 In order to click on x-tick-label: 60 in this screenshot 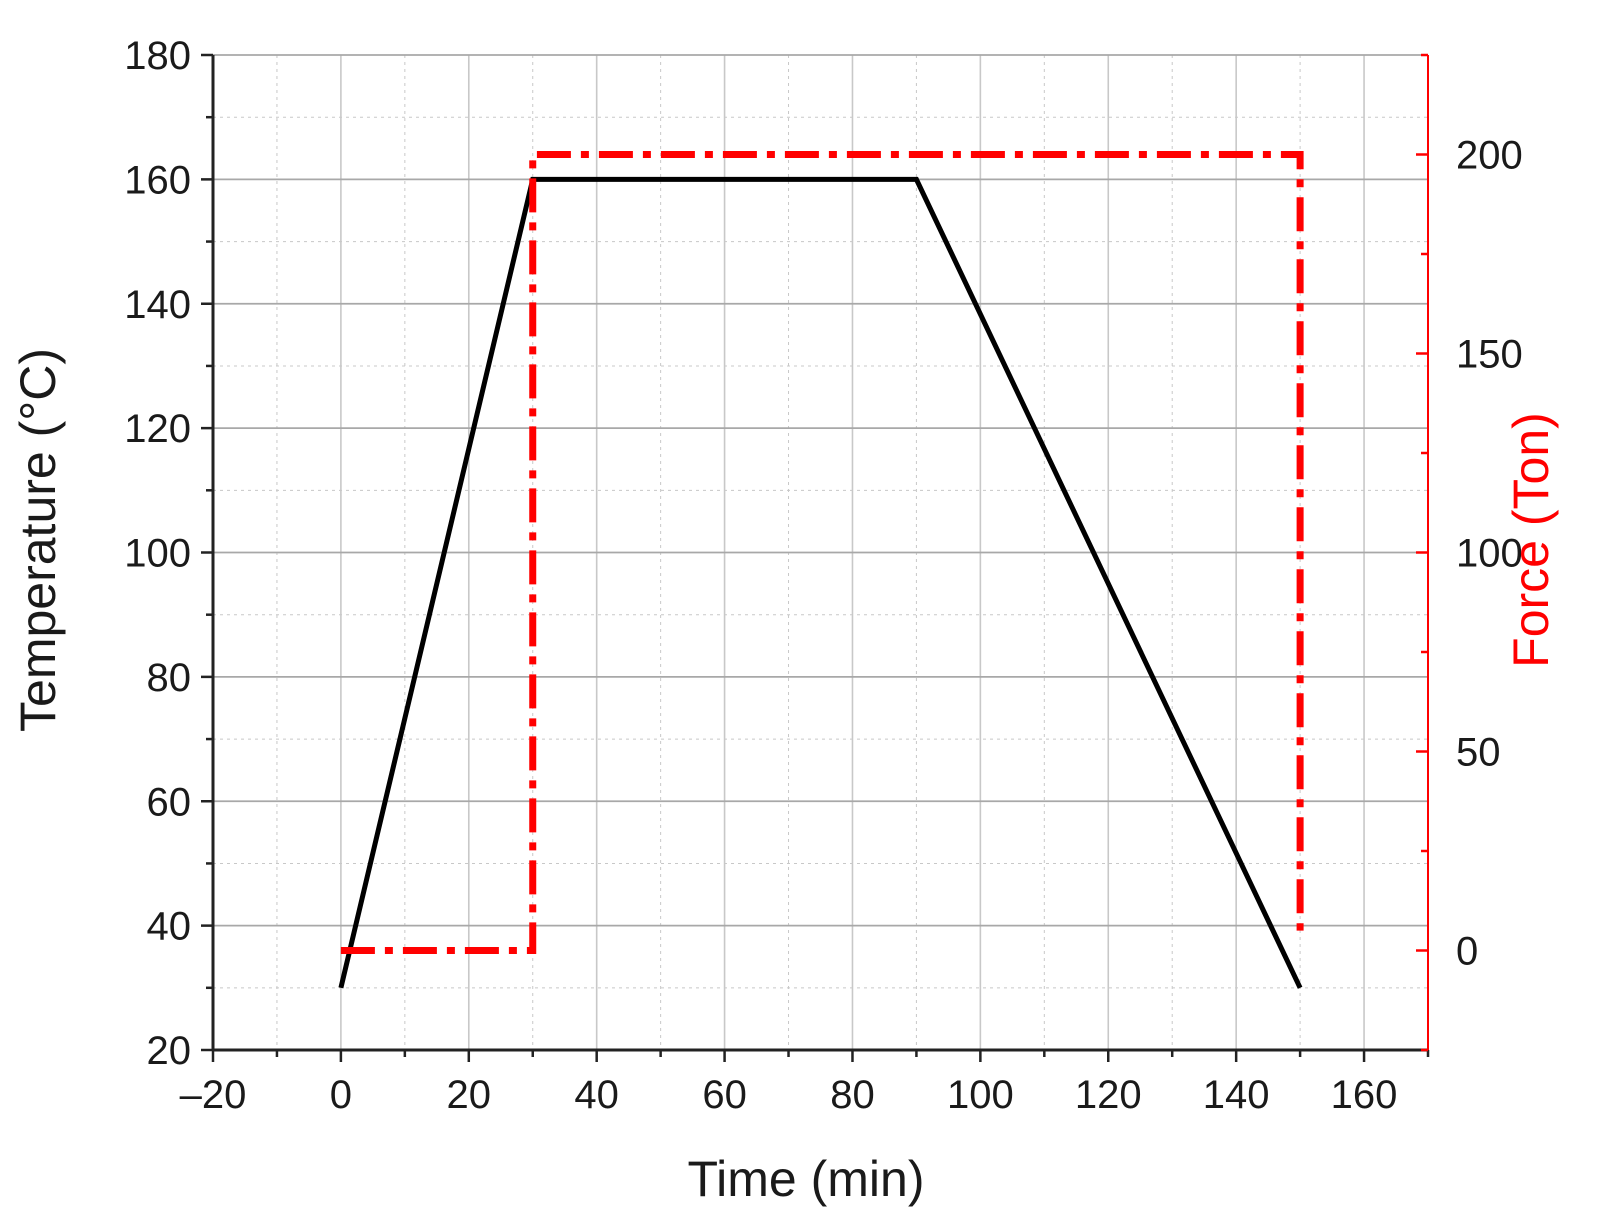, I will do `click(724, 1095)`.